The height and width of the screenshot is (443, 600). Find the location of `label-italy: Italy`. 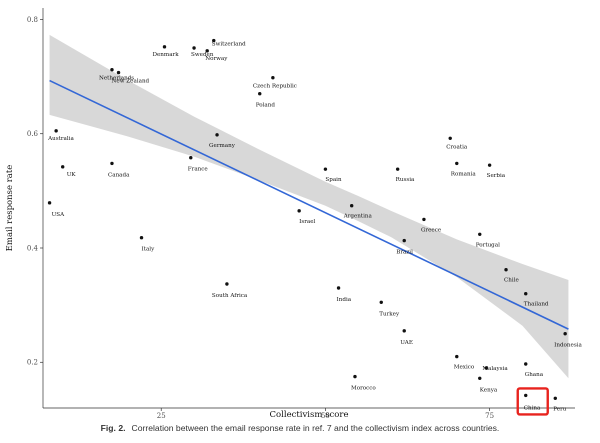

label-italy: Italy is located at coordinates (149, 250).